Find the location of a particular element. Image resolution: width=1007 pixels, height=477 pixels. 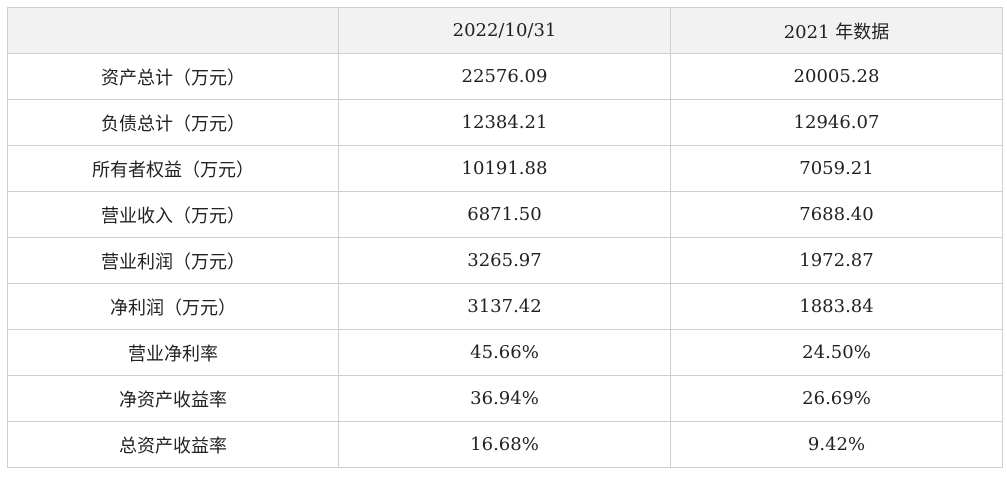

table-row: 营业利润（万元） 3265.97 1972.87 is located at coordinates (505, 260).